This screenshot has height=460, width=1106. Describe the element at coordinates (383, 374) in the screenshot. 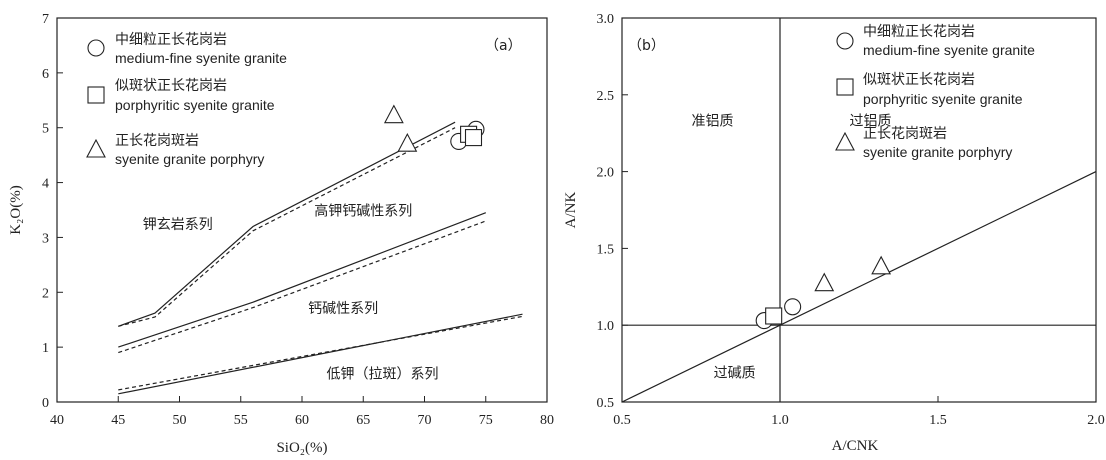

I see `region-label: 低钾（拉斑）系列` at that location.